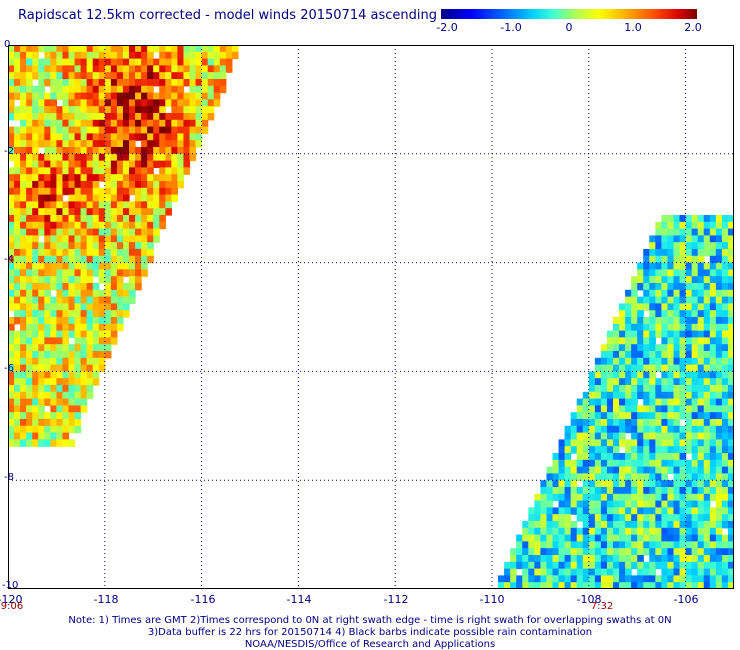 This screenshot has width=740, height=650. What do you see at coordinates (689, 402) in the screenshot?
I see `wind-cell-1933` at bounding box center [689, 402].